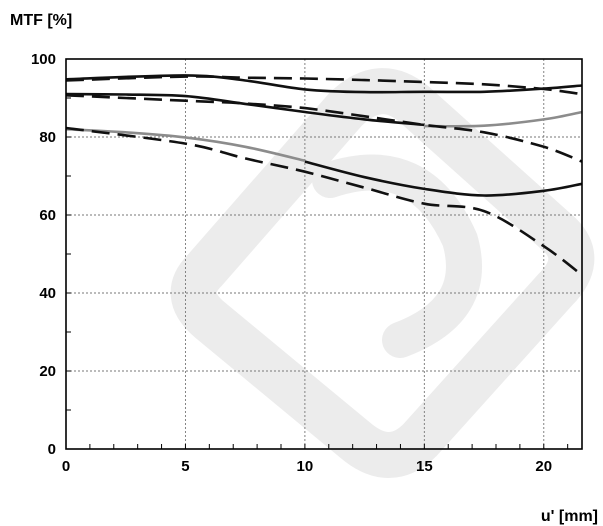 This screenshot has height=526, width=603. Describe the element at coordinates (543, 466) in the screenshot. I see `x-tick-label: 20` at that location.